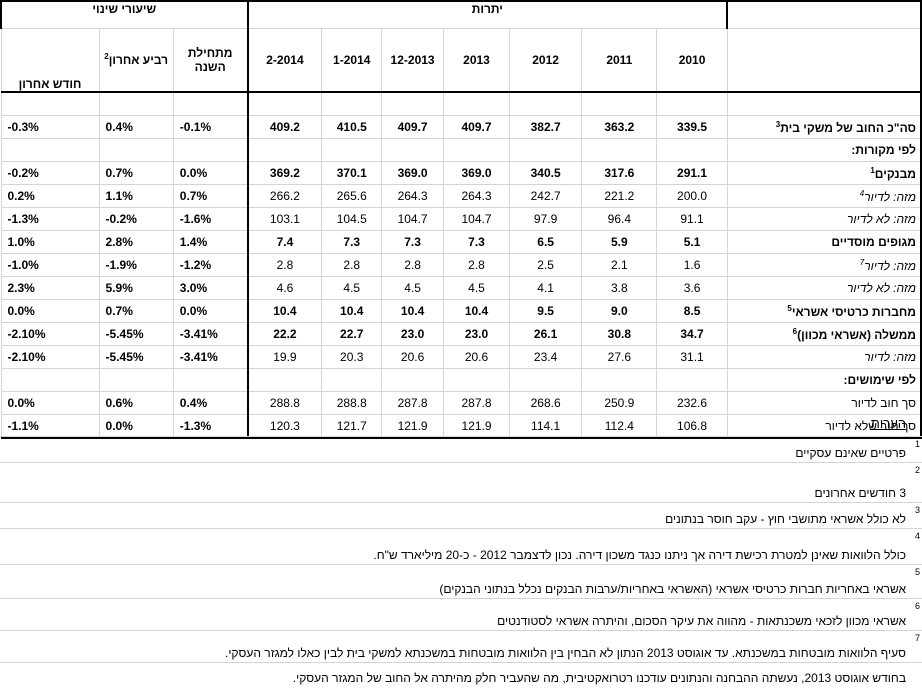 The image size is (922, 688). What do you see at coordinates (477, 426) in the screenshot?
I see `value-cell: 121.9` at bounding box center [477, 426].